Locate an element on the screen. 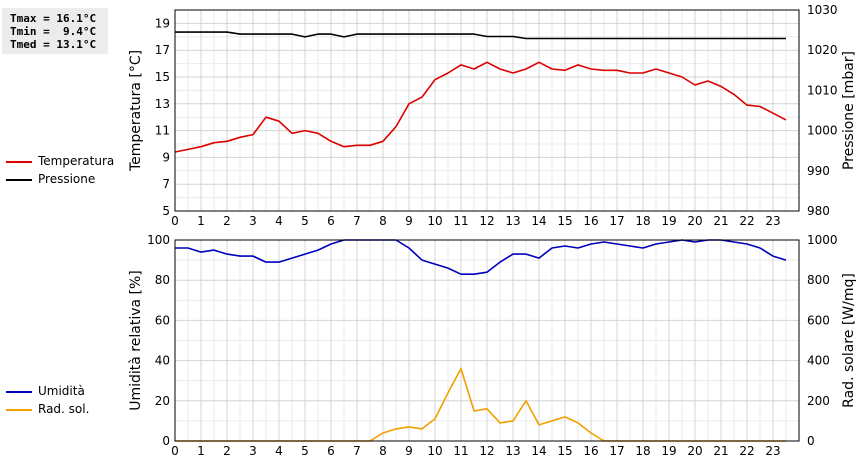 The image size is (860, 460). bottom-x-tick-label: 12 is located at coordinates (486, 451).